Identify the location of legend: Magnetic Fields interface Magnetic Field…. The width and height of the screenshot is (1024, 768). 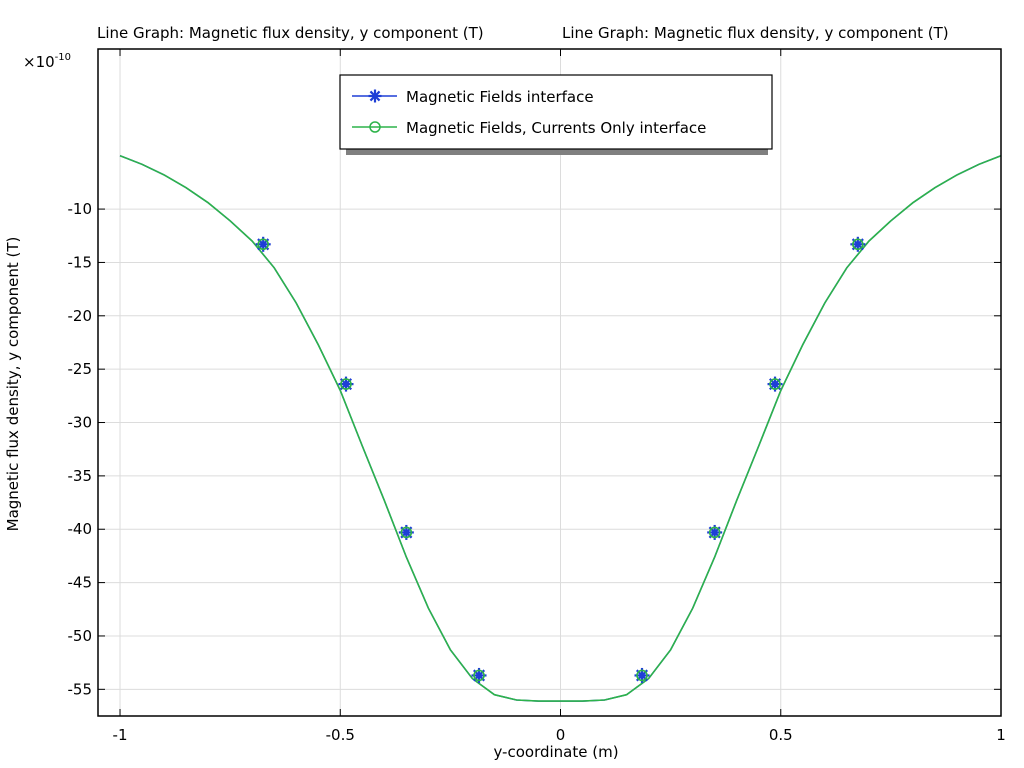
(556, 114).